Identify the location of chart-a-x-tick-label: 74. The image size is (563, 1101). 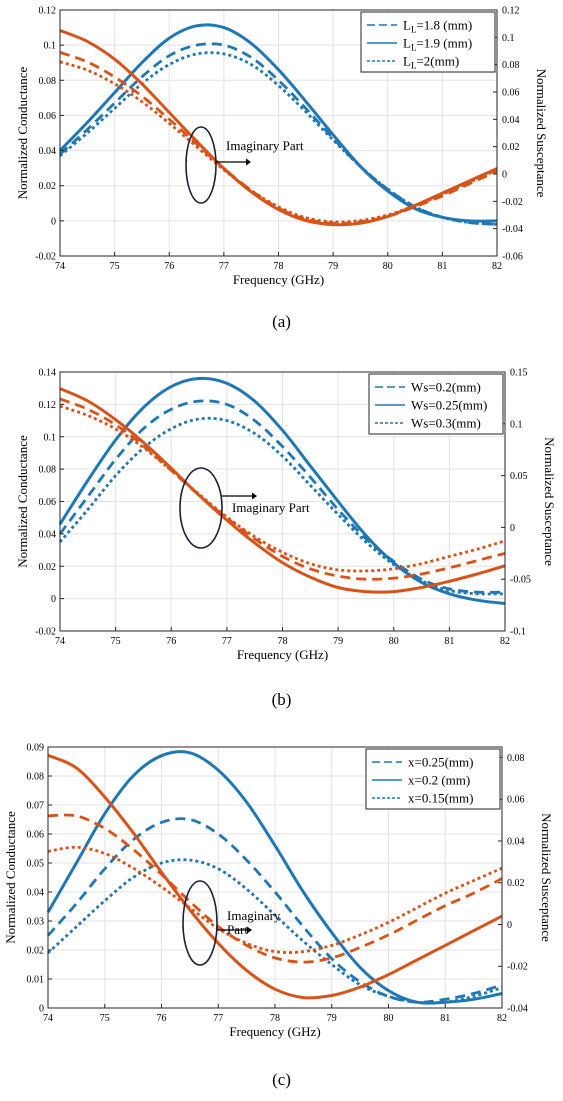
(60, 266).